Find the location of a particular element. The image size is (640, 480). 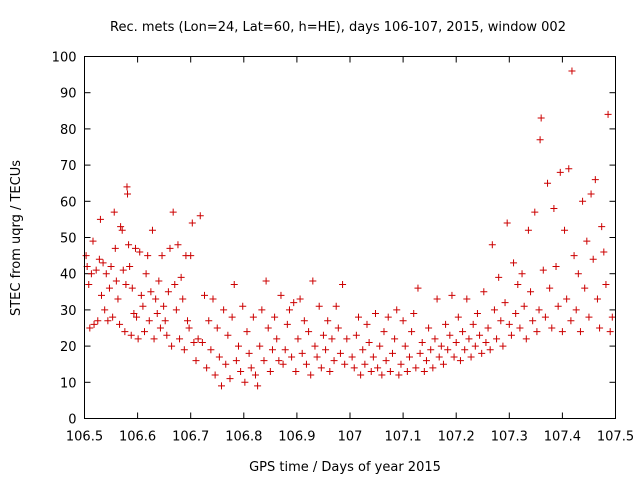

y-axis-label-group: STEC from uqrg / TECUs is located at coordinates (16, 238).